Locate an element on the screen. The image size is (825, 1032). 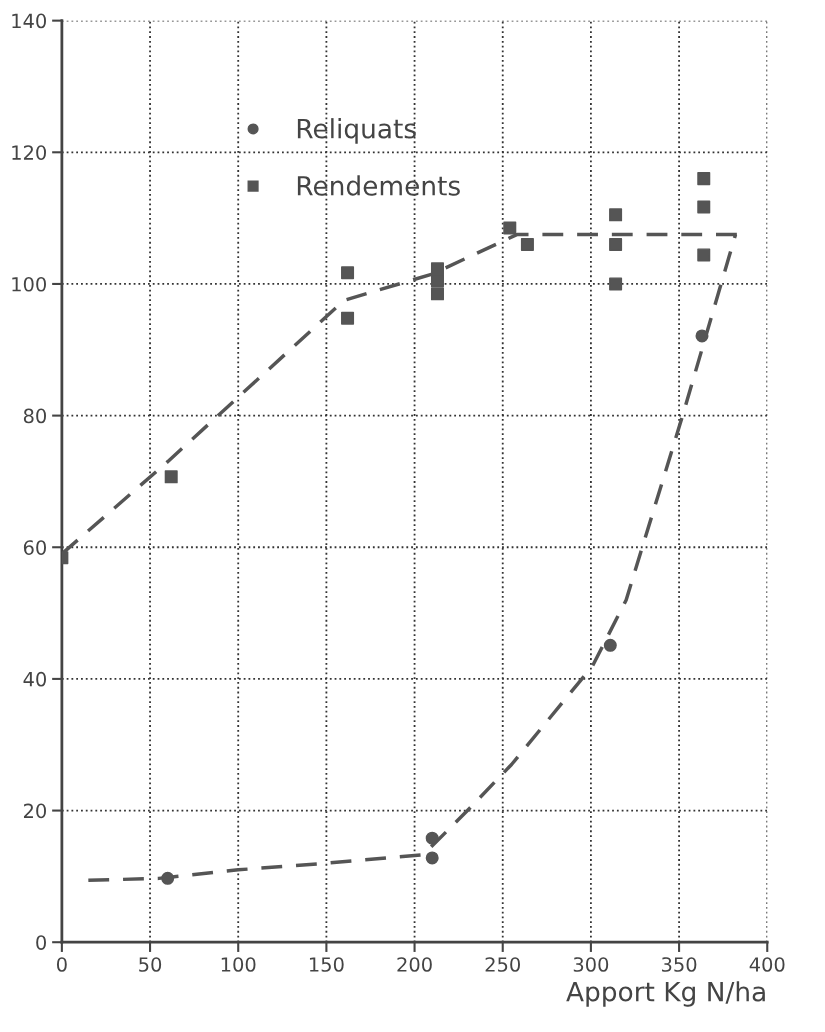
x-tick-label: 300 is located at coordinates (591, 964).